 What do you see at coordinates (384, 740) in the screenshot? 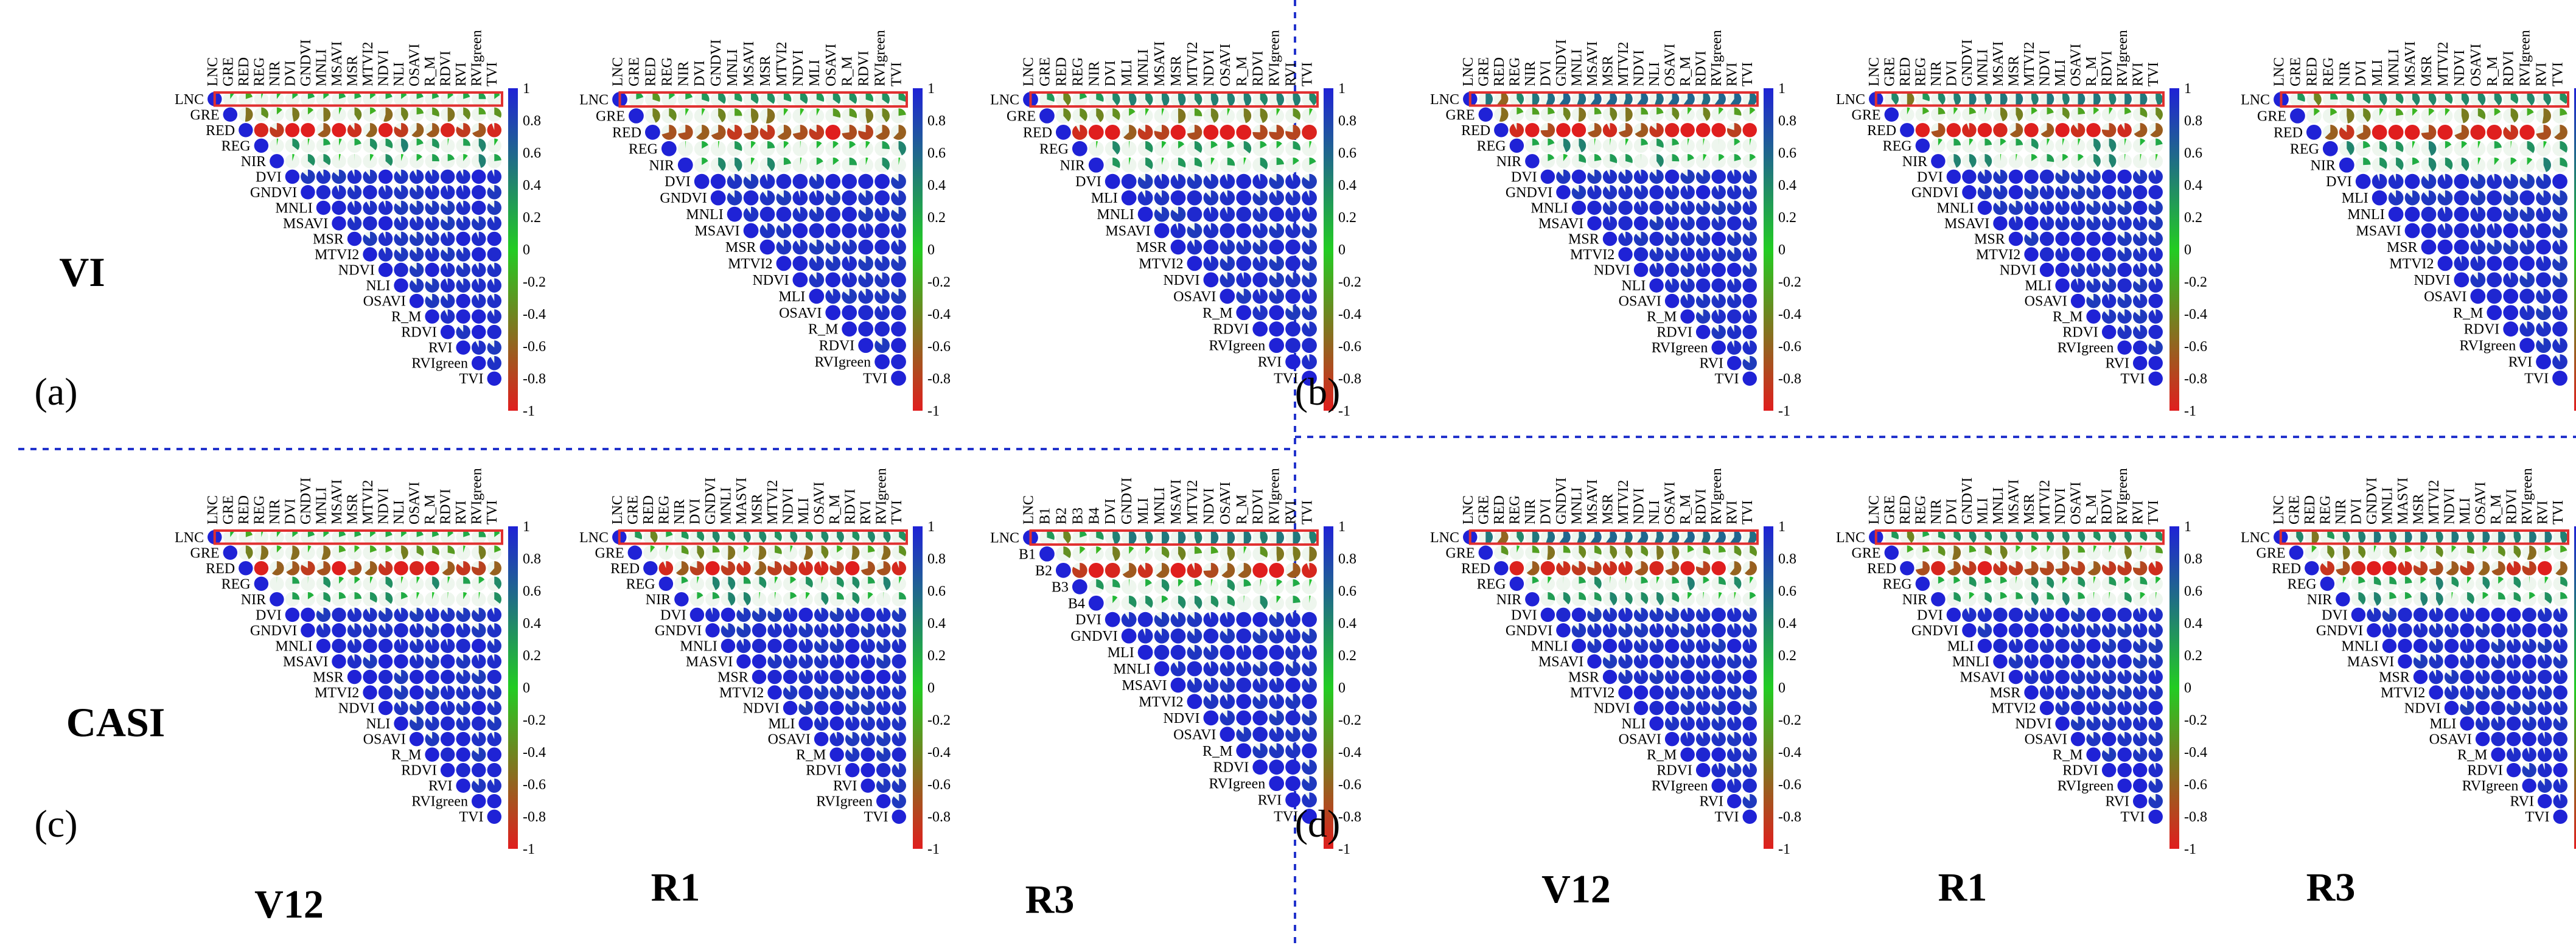
I see `row-label: OSAVI` at bounding box center [384, 740].